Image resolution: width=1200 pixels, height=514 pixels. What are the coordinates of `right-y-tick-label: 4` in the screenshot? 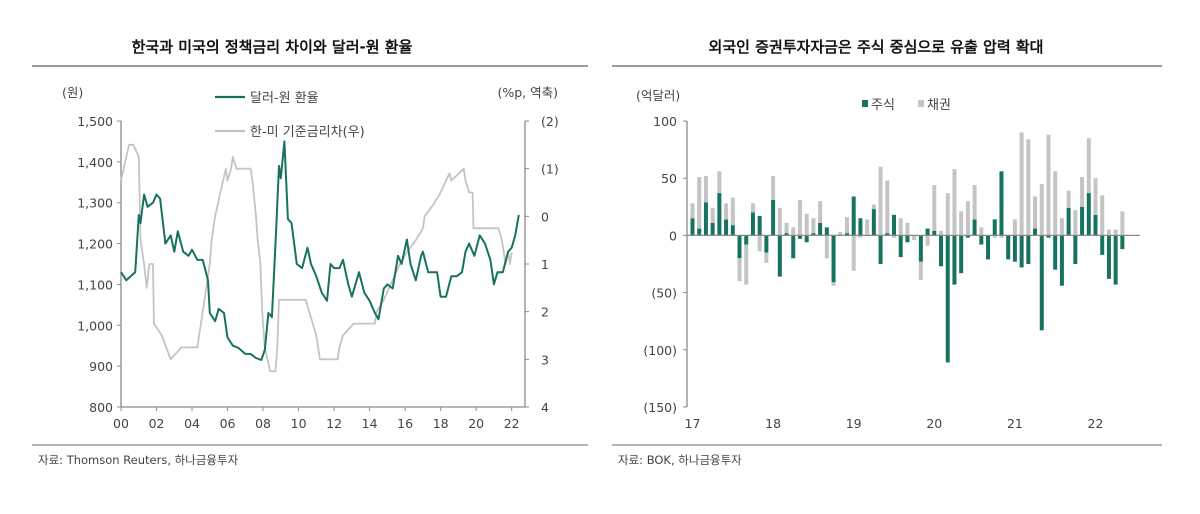 It's located at (545, 407).